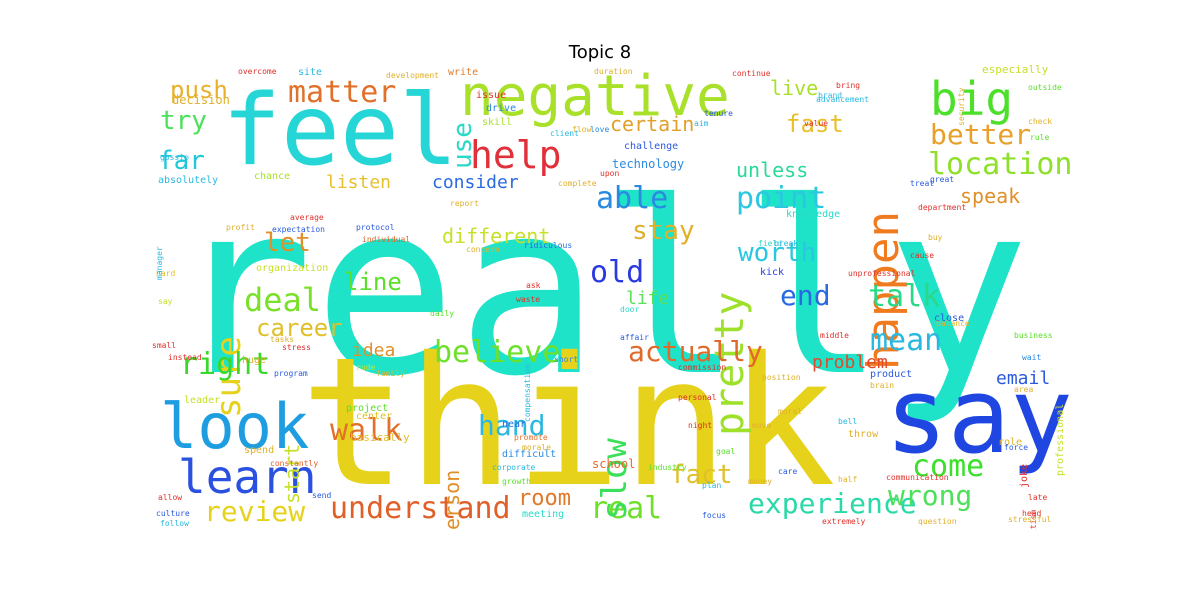  Describe the element at coordinates (832, 503) in the screenshot. I see `cloud-word: experience` at that location.